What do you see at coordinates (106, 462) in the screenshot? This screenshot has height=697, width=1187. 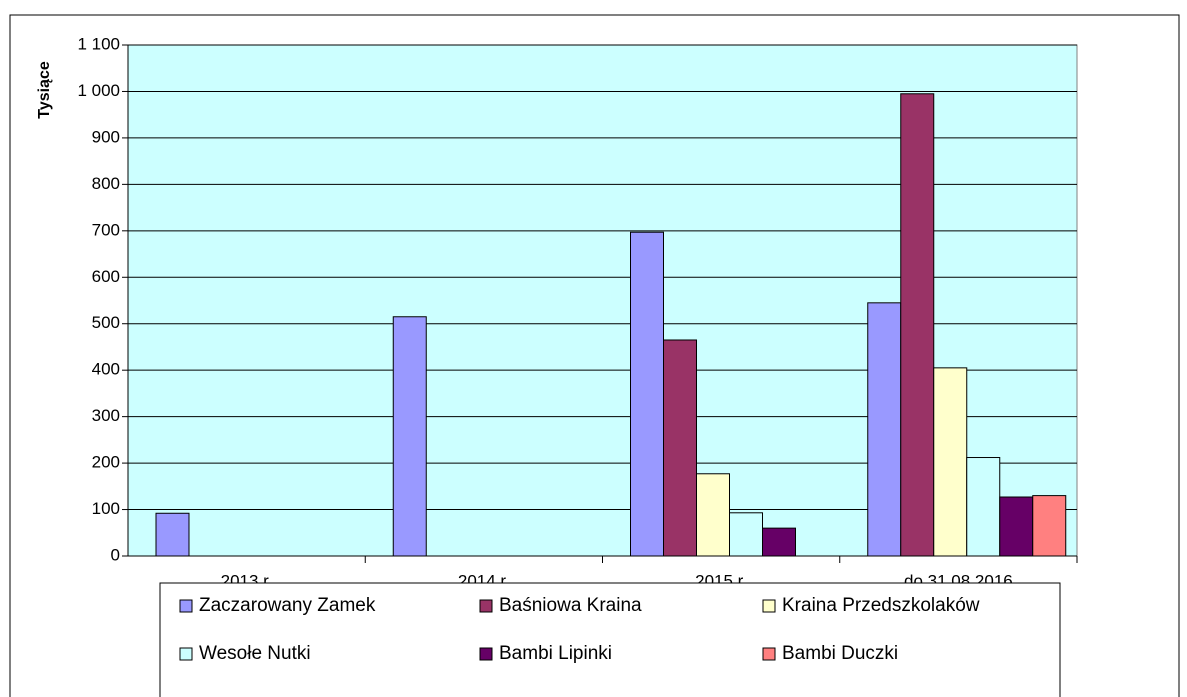 I see `y-tick-label: 200` at bounding box center [106, 462].